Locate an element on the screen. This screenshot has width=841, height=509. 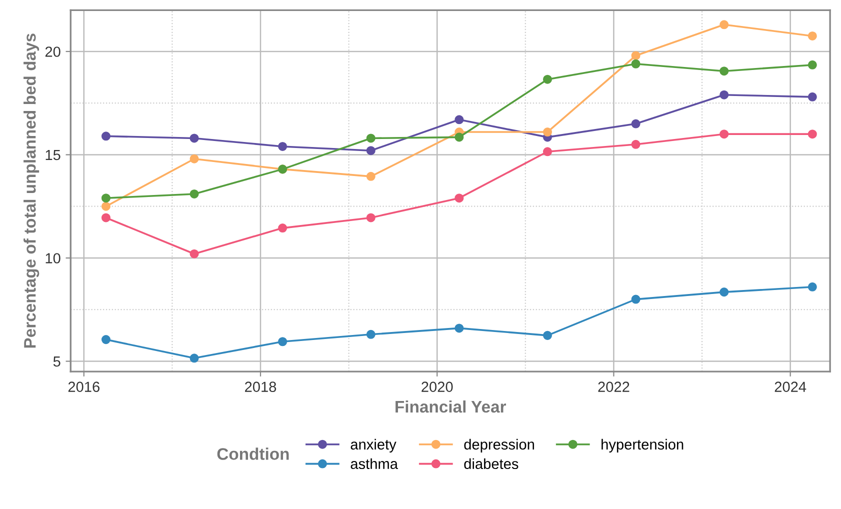
y-tick-label: 5 is located at coordinates (56, 361).